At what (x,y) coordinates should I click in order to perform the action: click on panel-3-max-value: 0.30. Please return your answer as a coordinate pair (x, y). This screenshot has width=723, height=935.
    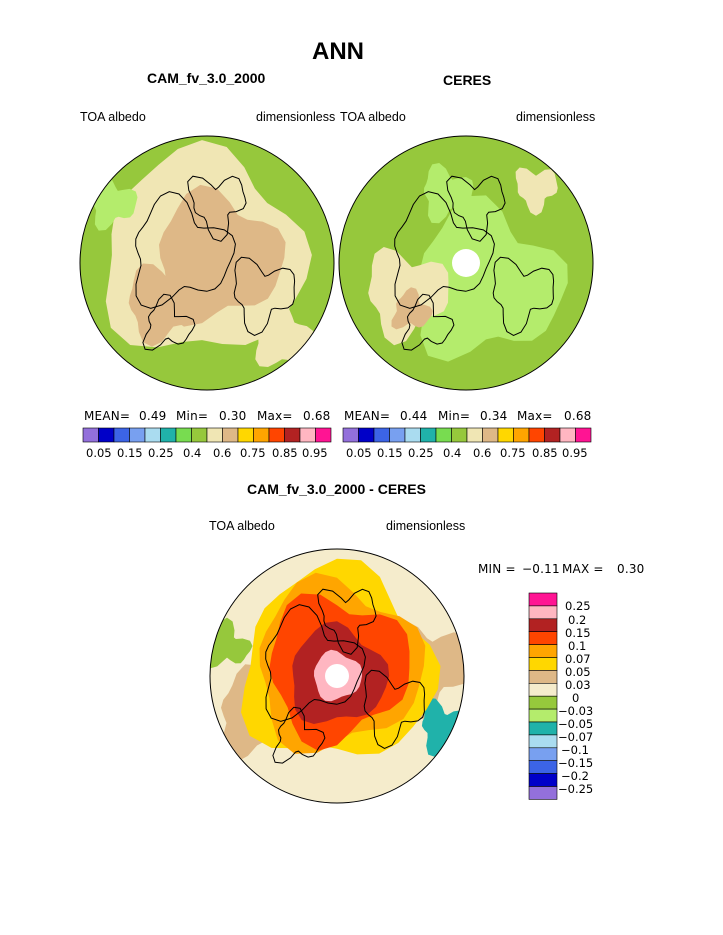
    Looking at the image, I should click on (631, 569).